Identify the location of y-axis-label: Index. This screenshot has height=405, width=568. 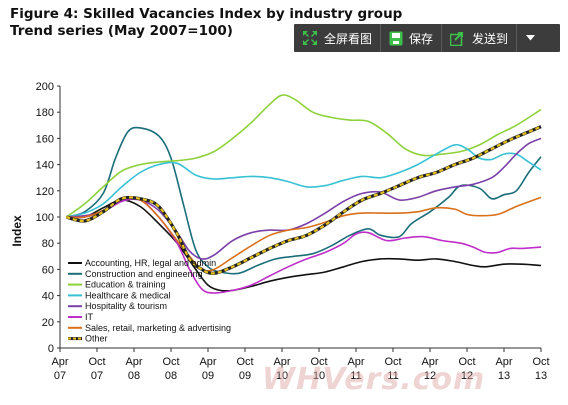
(17, 231).